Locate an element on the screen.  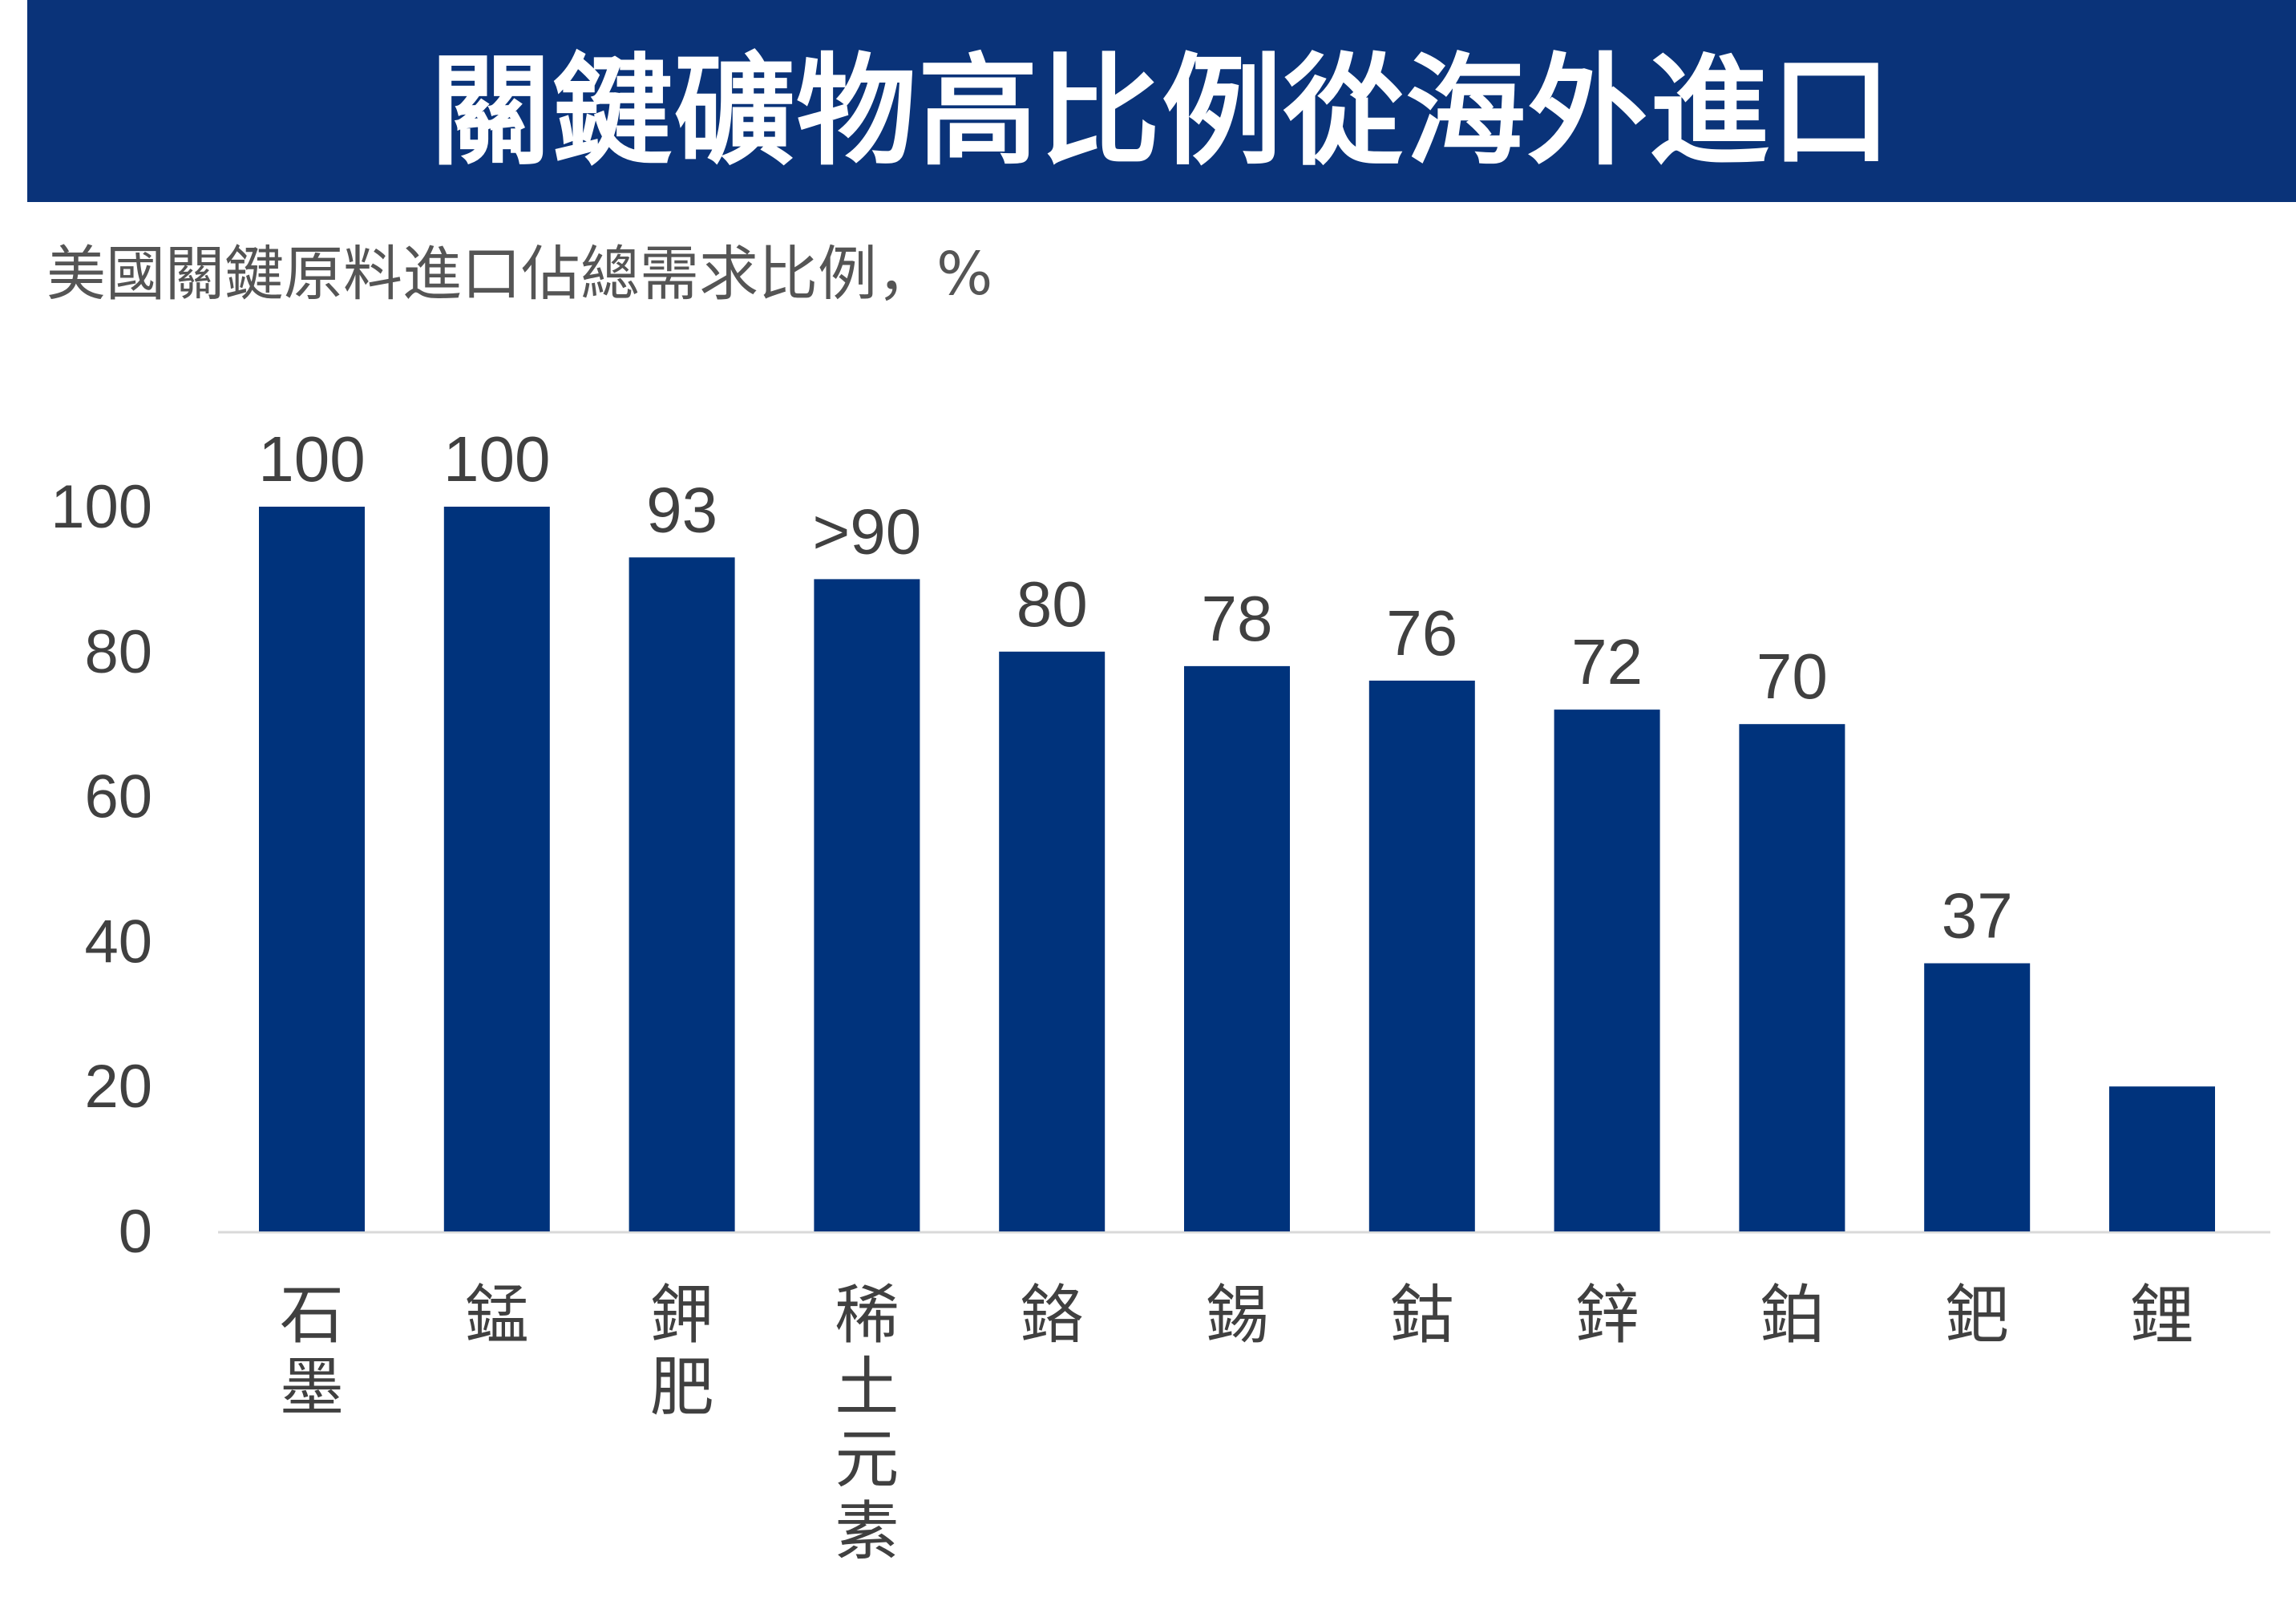
x-tick-label: 錳 is located at coordinates (497, 1315).